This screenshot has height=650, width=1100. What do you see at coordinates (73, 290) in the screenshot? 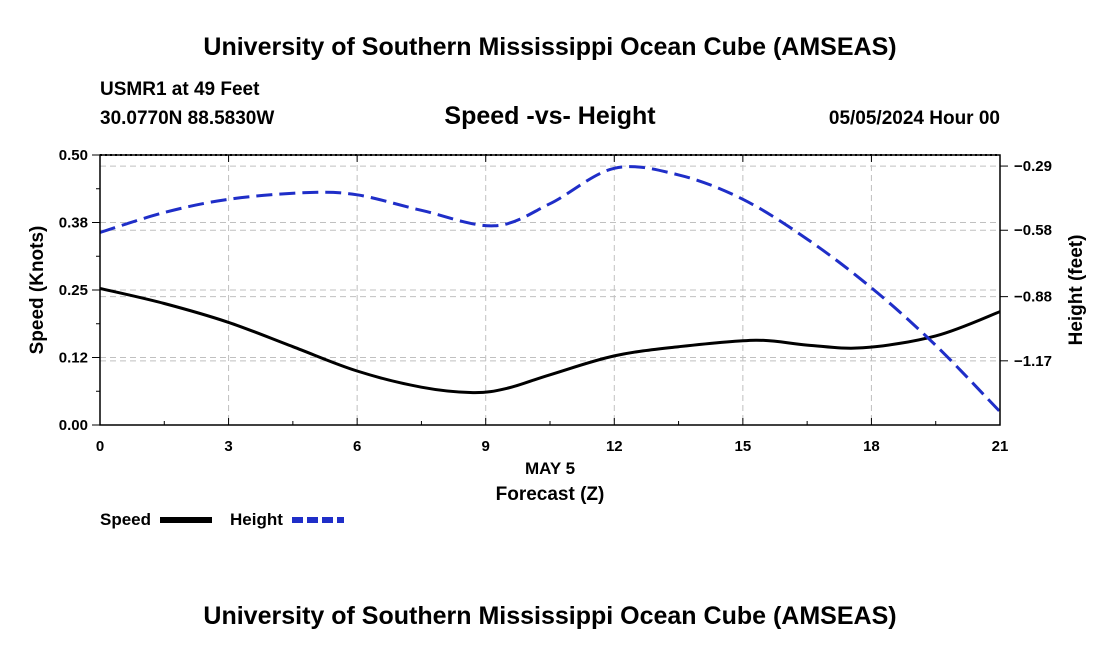
I see `yl-tick-label-2: 0.25` at bounding box center [73, 290].